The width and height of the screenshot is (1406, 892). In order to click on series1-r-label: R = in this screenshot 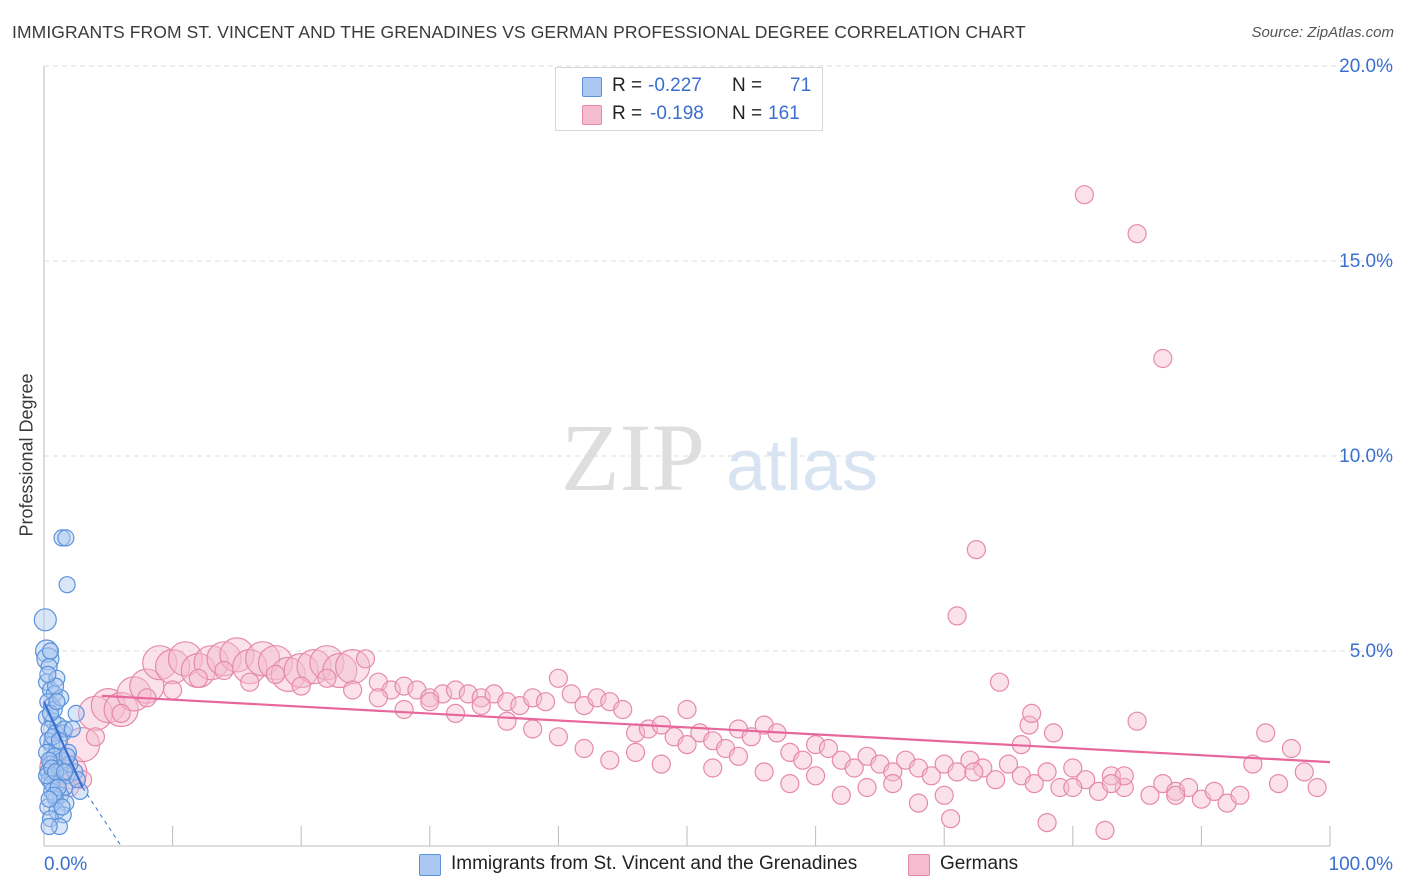, I will do `click(627, 85)`.